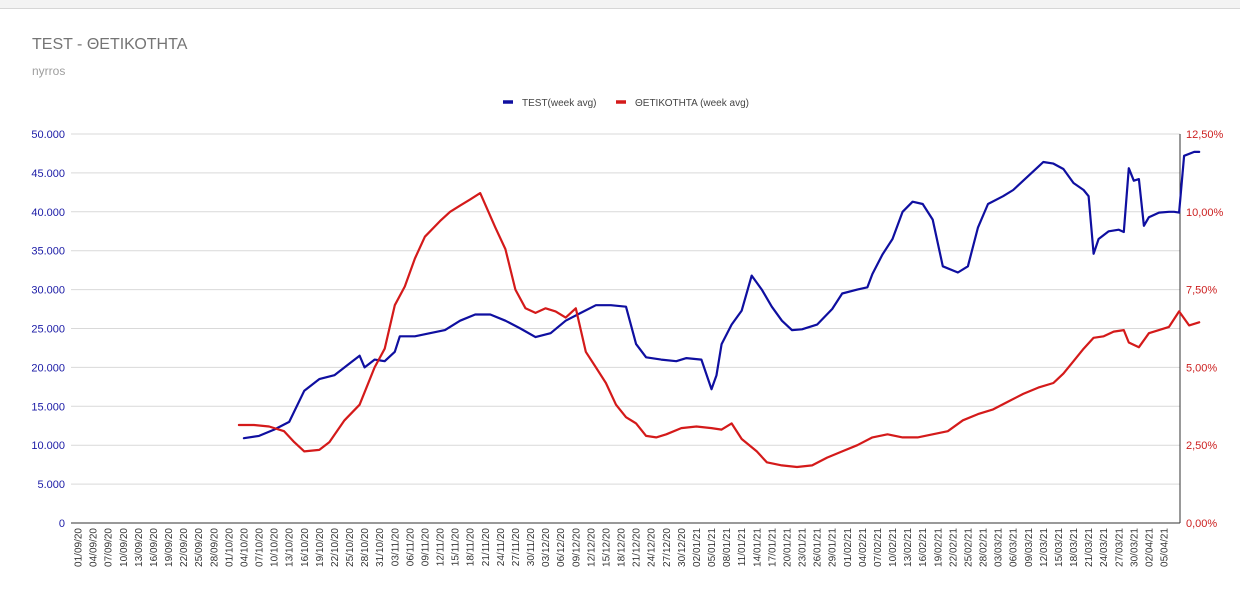  I want to click on x-tick-label: 25/09/20, so click(199, 547).